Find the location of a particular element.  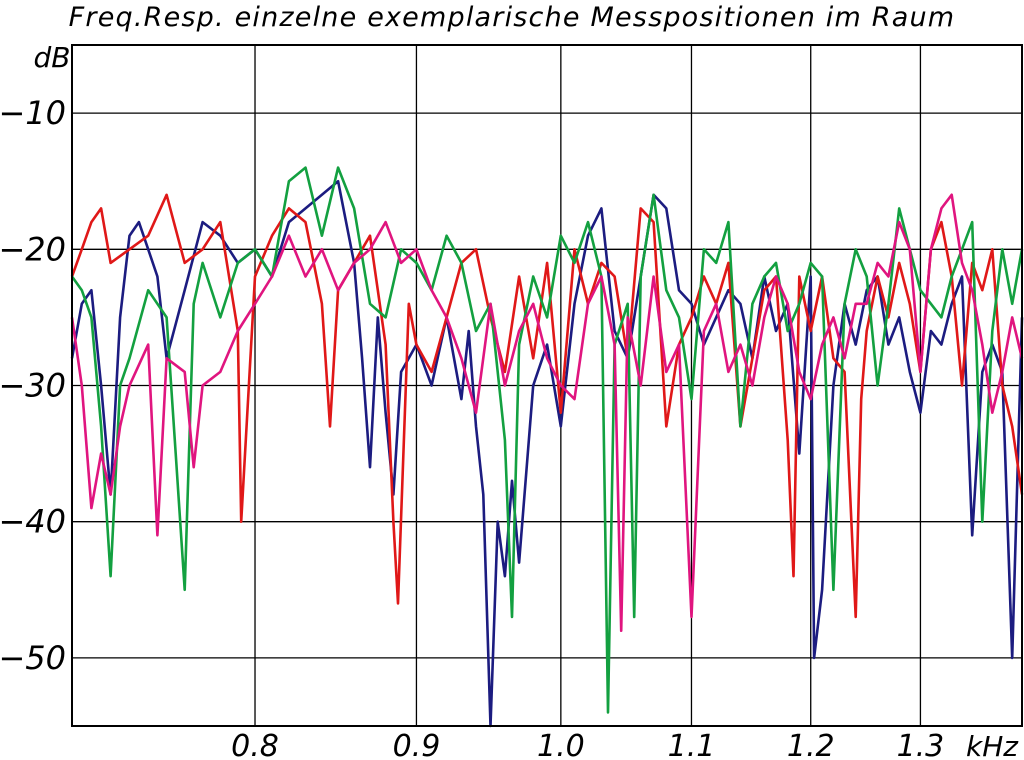

x-tick-label: 0.8 is located at coordinates (255, 744).